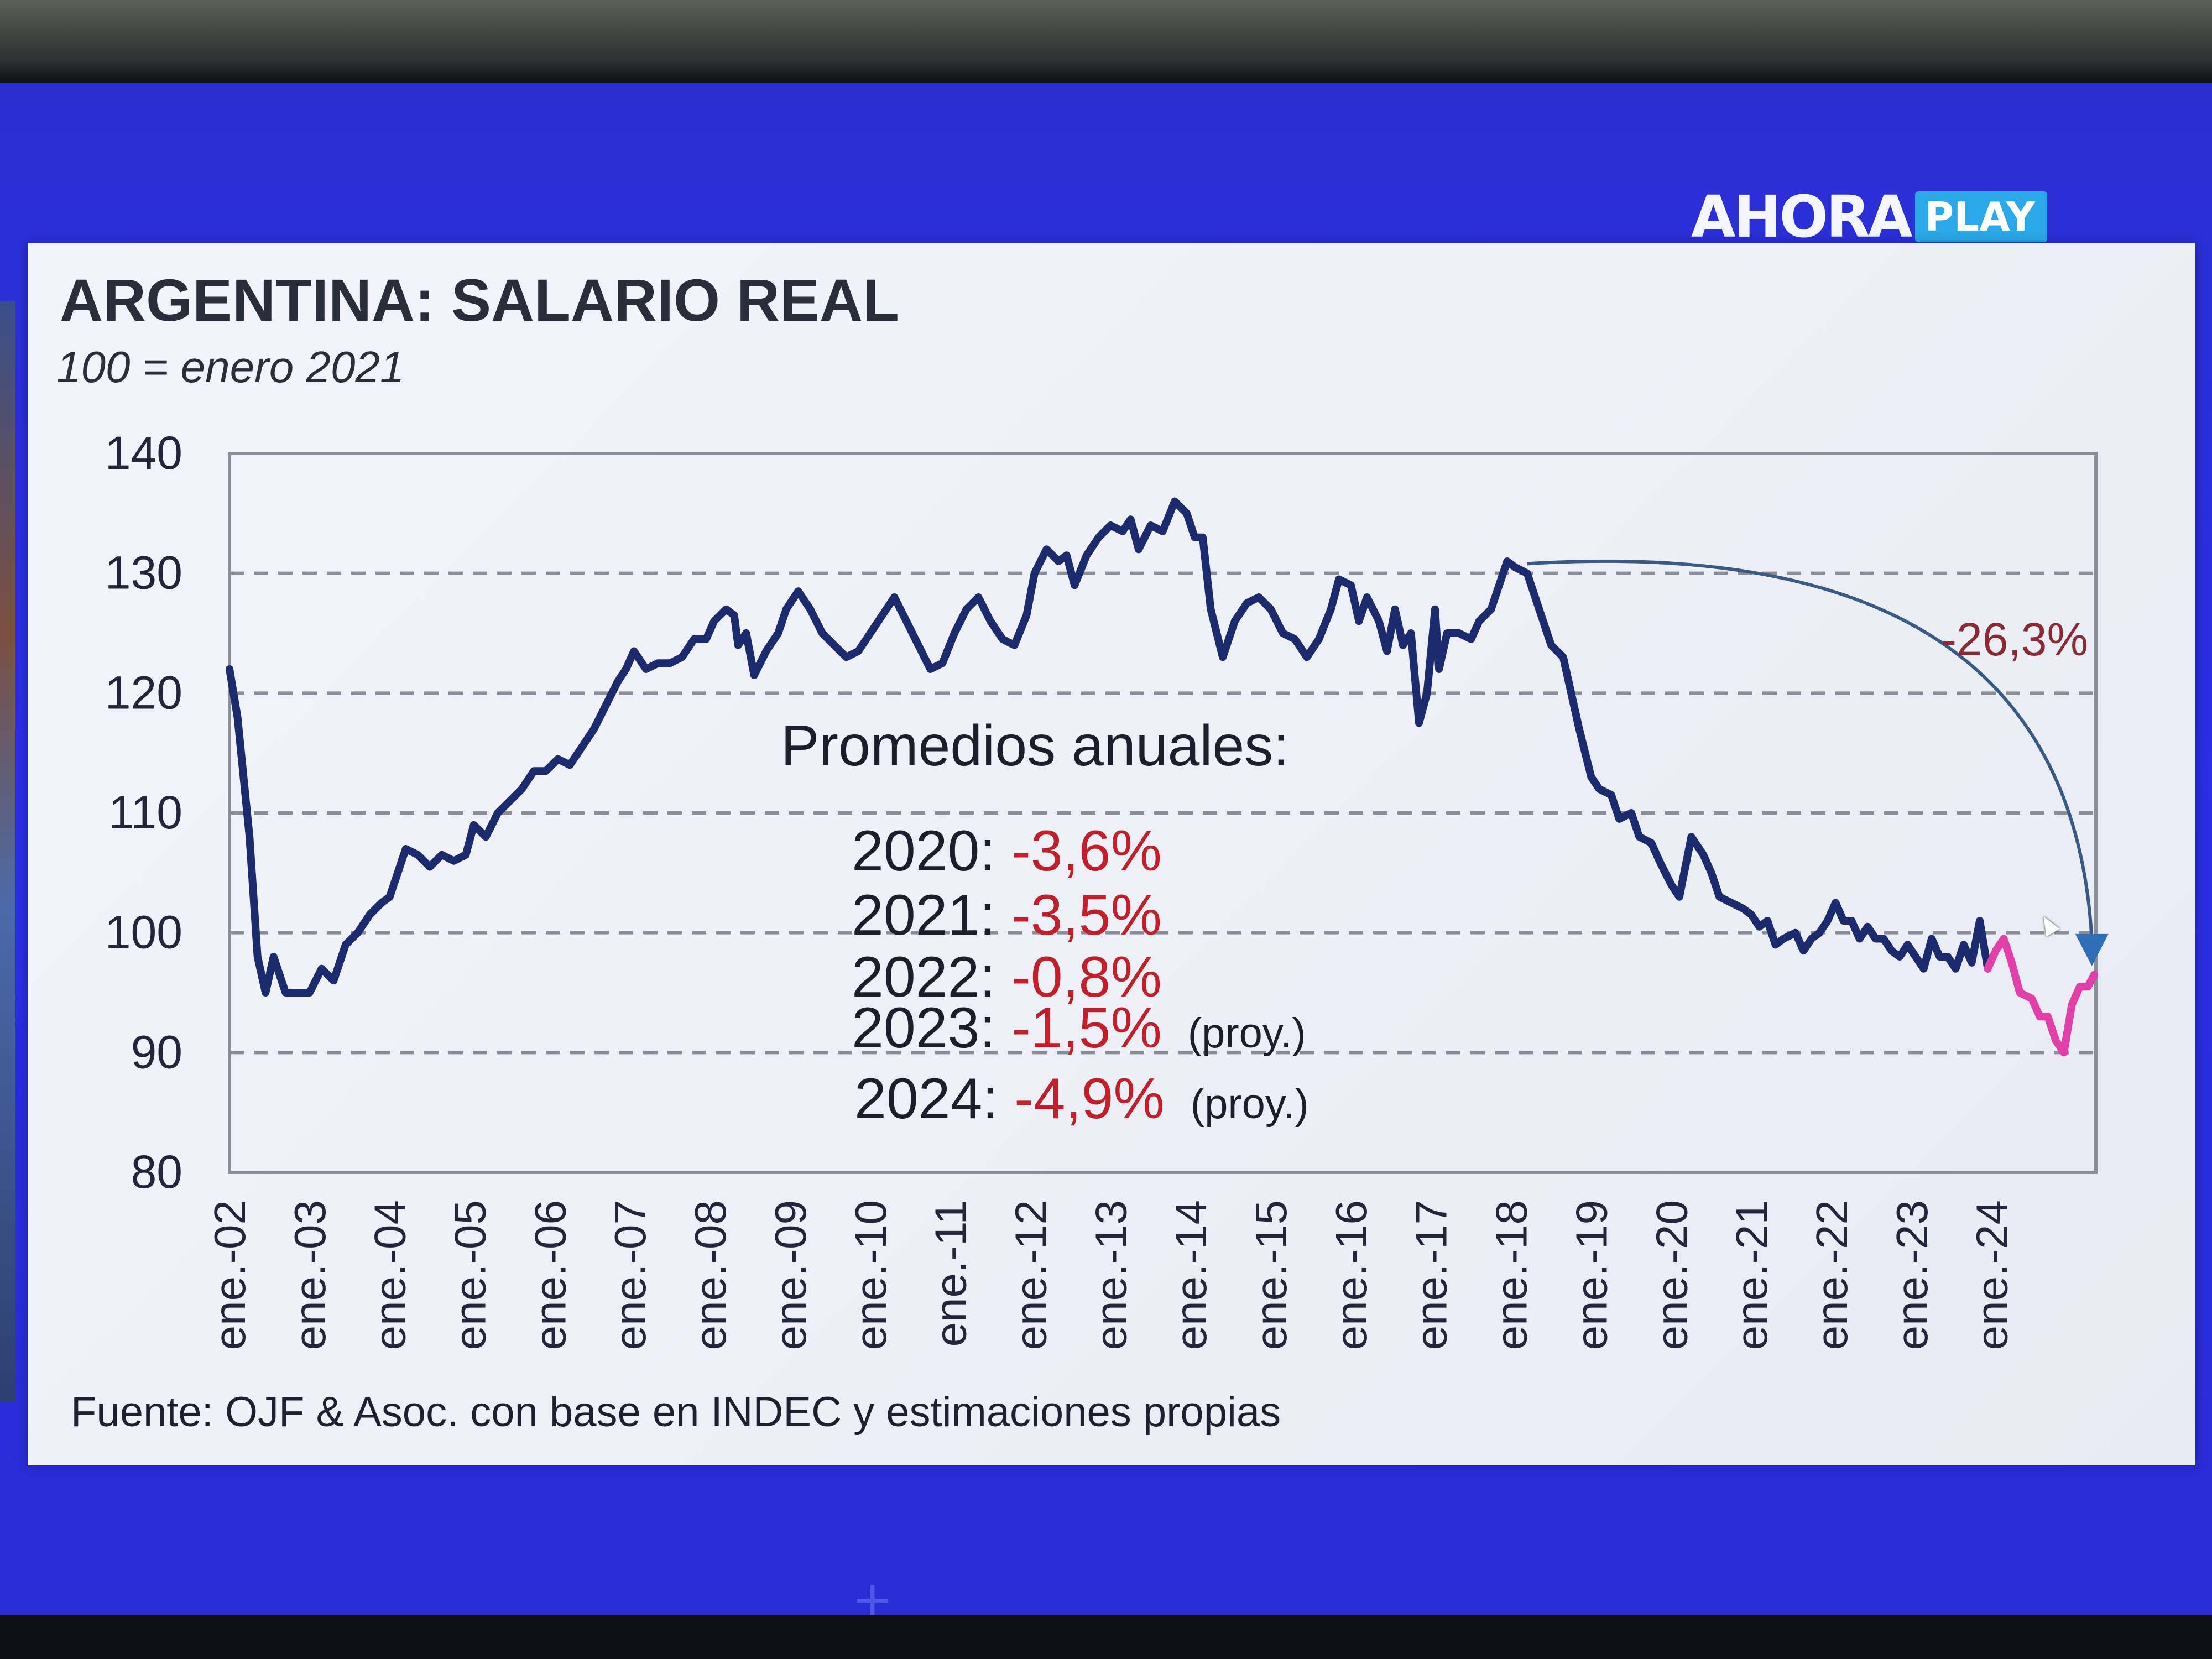 The width and height of the screenshot is (2212, 1659). I want to click on annual-averages-heading: Promedios anuales:, so click(1035, 746).